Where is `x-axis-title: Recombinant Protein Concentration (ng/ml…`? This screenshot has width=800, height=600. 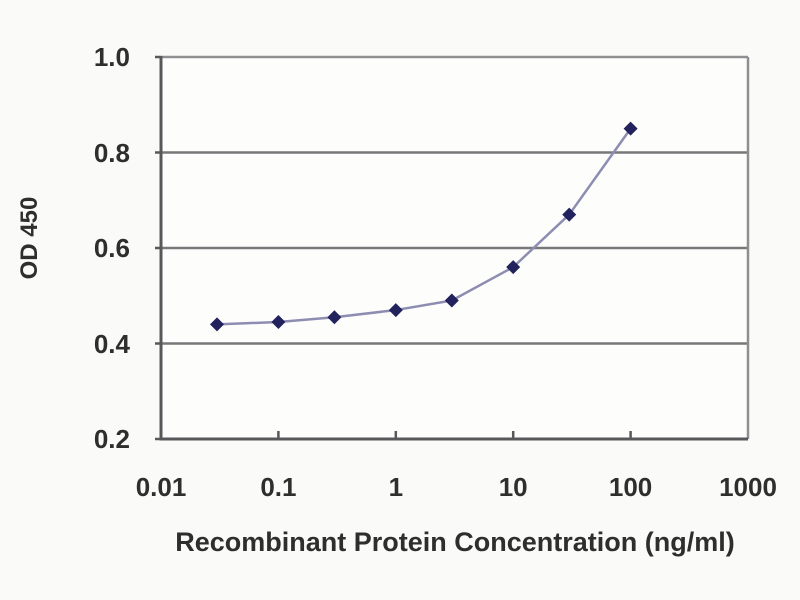 x-axis-title: Recombinant Protein Concentration (ng/ml… is located at coordinates (455, 542).